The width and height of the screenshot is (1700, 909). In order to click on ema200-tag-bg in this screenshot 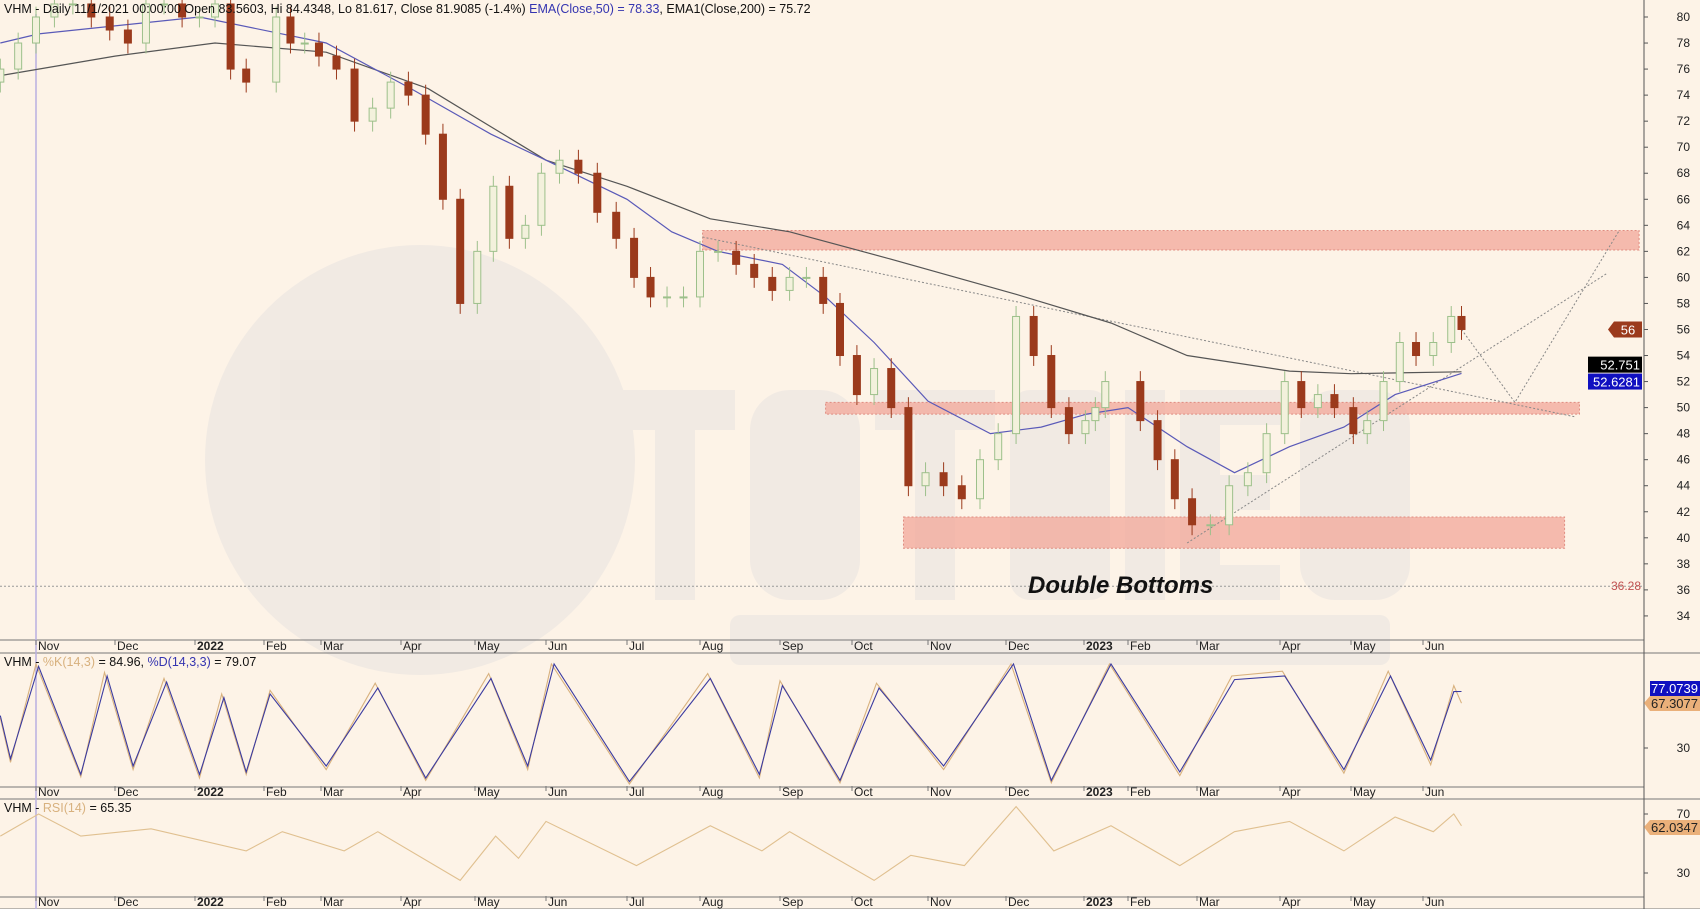, I will do `click(1615, 364)`.